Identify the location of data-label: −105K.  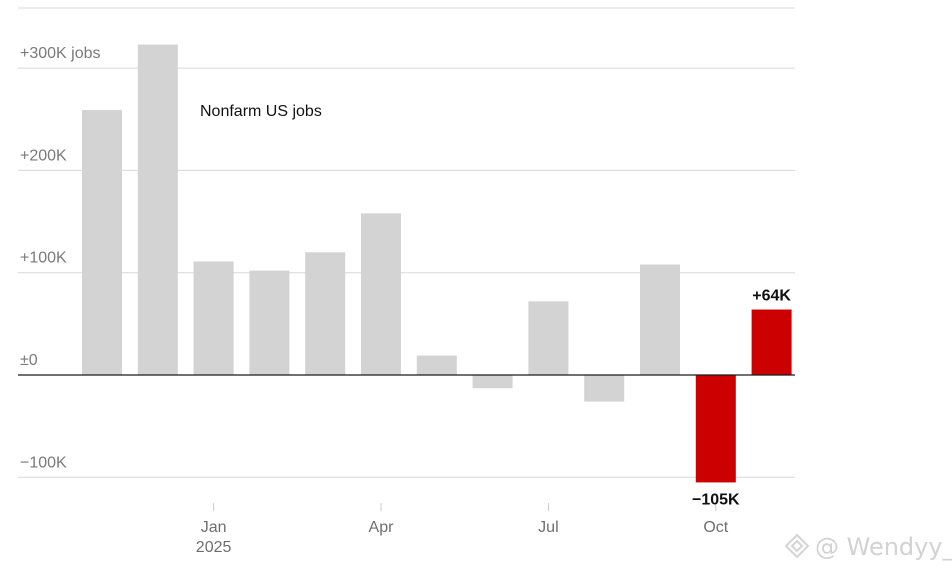
(716, 499).